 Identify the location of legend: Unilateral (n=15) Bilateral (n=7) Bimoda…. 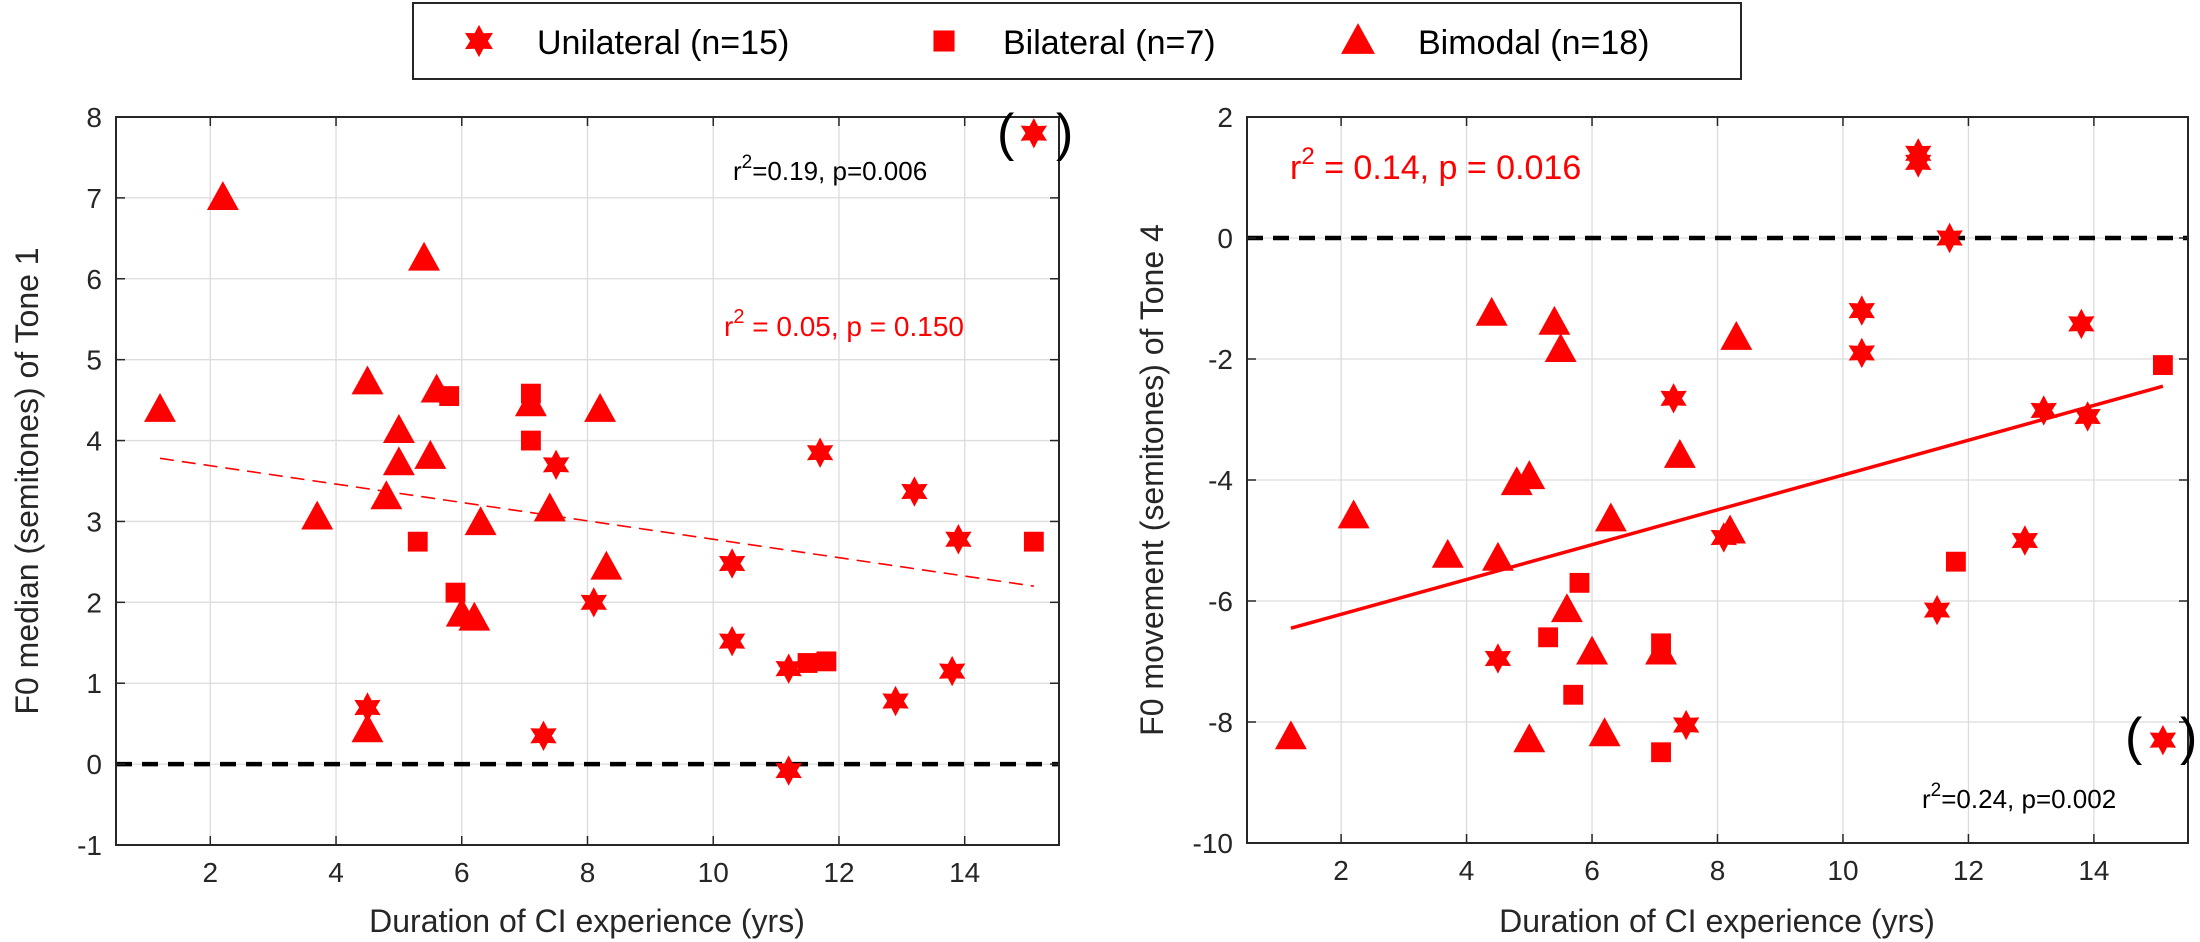
(1077, 41).